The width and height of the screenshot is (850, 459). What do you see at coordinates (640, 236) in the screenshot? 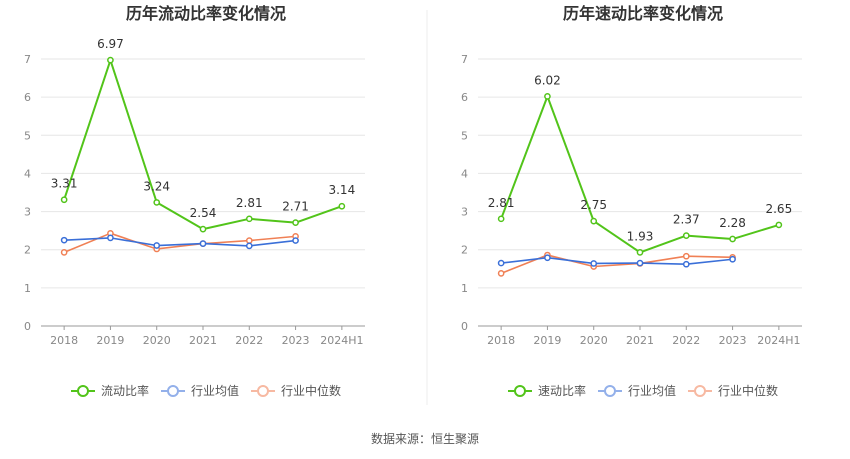
I see `data-label: 1.93` at bounding box center [640, 236].